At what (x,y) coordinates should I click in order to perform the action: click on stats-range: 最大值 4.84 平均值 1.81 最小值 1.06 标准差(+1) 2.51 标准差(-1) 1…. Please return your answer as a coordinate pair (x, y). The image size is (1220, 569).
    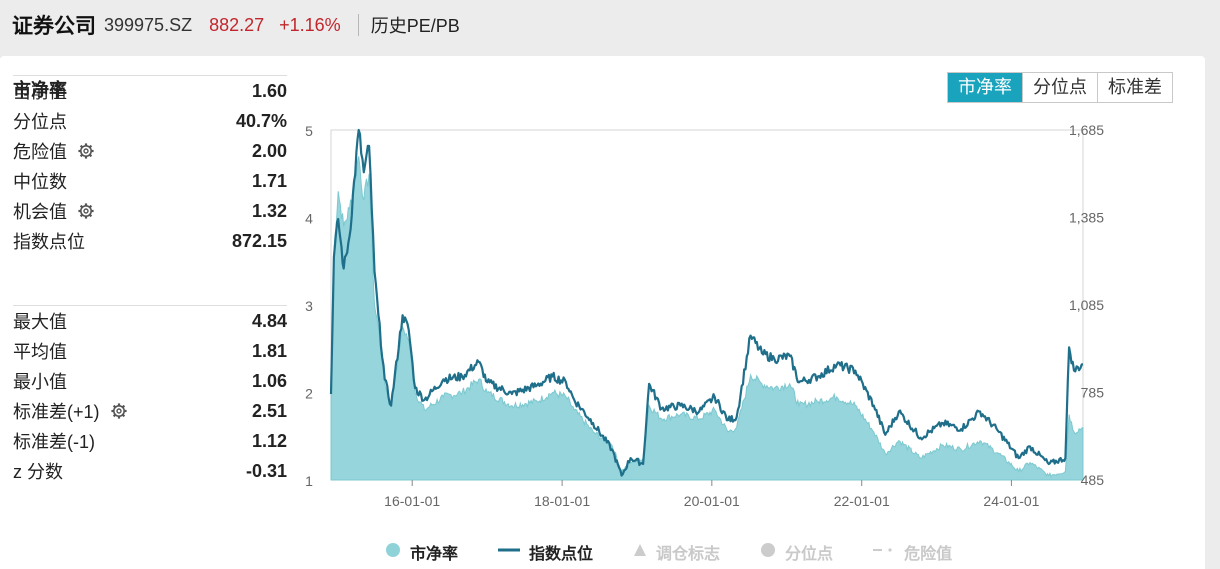
    Looking at the image, I should click on (150, 395).